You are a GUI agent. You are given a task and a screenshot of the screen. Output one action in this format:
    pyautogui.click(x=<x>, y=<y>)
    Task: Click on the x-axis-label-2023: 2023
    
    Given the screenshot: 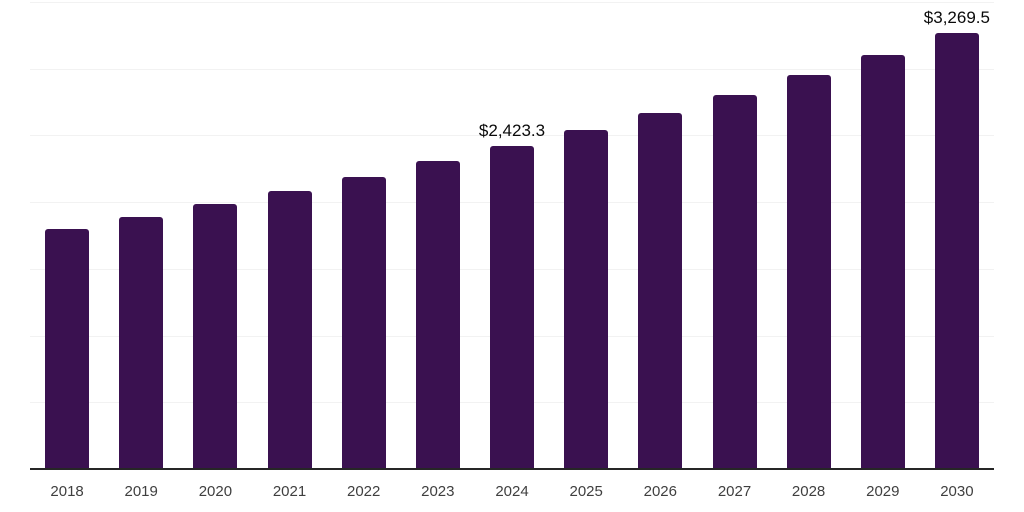 What is the action you would take?
    pyautogui.click(x=438, y=491)
    